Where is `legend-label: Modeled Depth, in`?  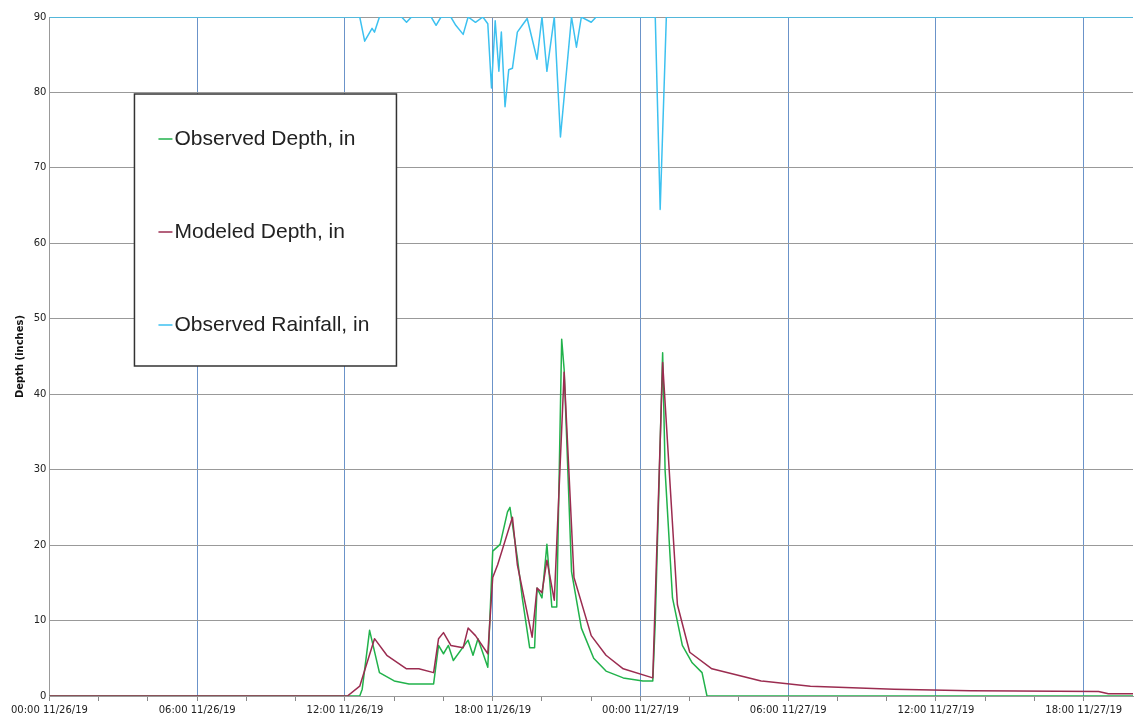 legend-label: Modeled Depth, in is located at coordinates (259, 230).